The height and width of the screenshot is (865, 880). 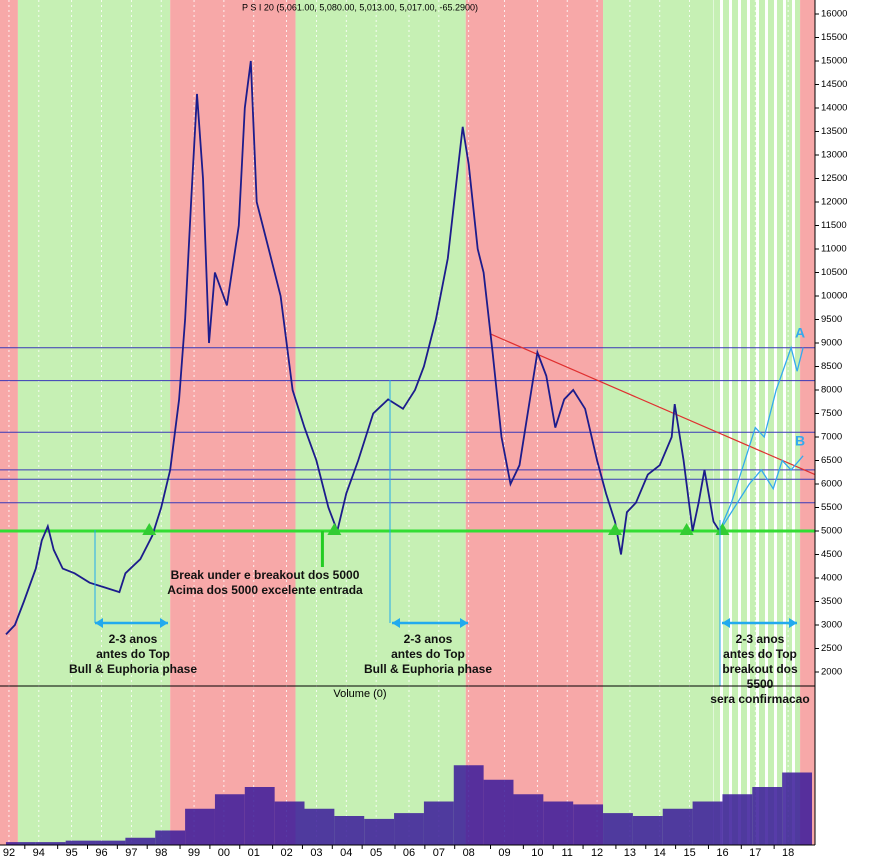 I want to click on y-tick-label: 3500, so click(x=831, y=601).